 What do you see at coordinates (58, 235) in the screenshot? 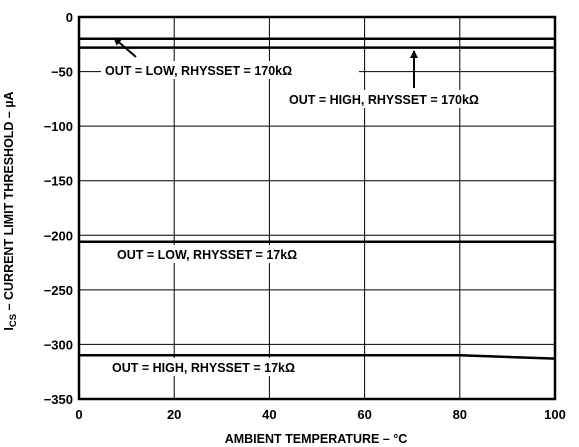
I see `y-tick-label: −200` at bounding box center [58, 235].